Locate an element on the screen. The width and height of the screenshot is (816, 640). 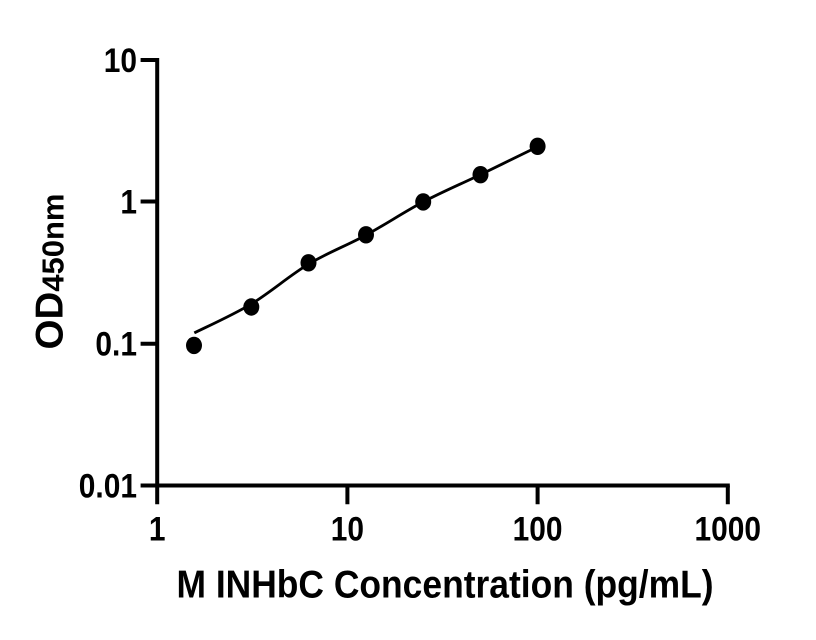
svg-text: 0.01 is located at coordinates (108, 486).